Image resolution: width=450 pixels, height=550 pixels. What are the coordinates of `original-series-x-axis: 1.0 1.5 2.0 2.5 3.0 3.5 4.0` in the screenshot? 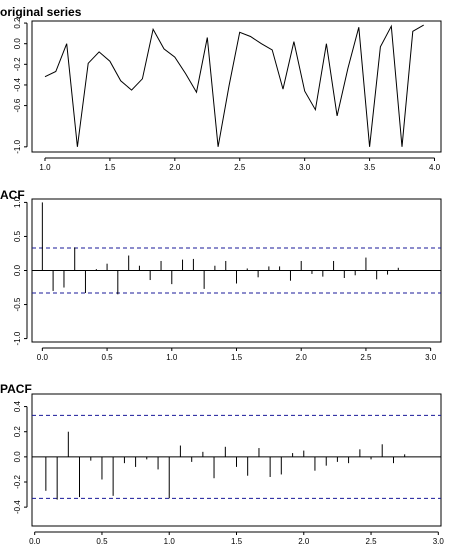 It's located at (240, 164).